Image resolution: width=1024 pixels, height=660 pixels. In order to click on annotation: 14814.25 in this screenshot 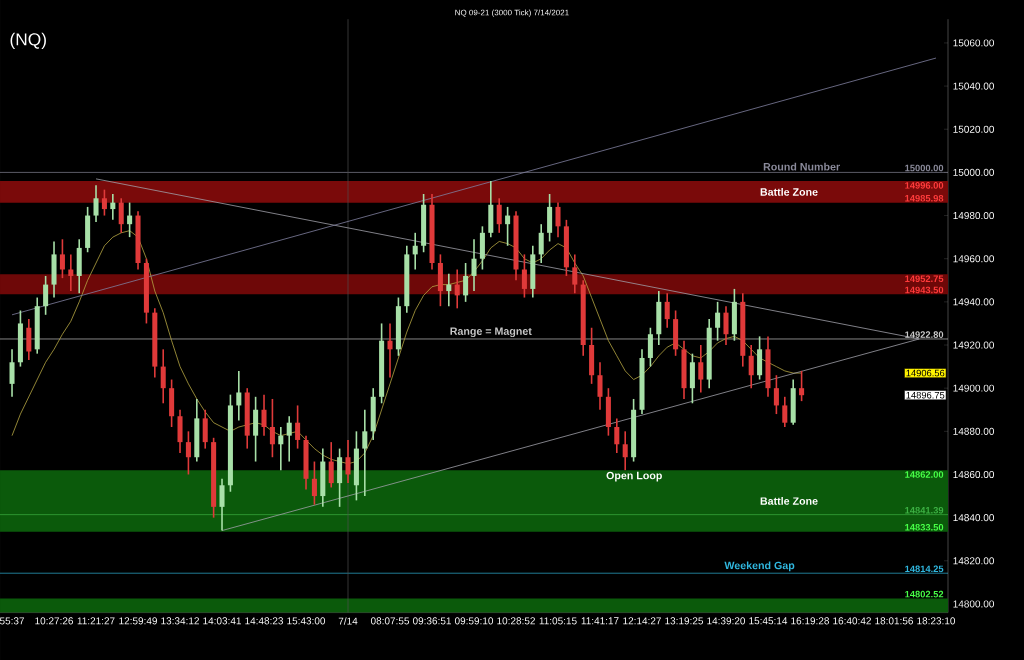, I will do `click(924, 569)`.